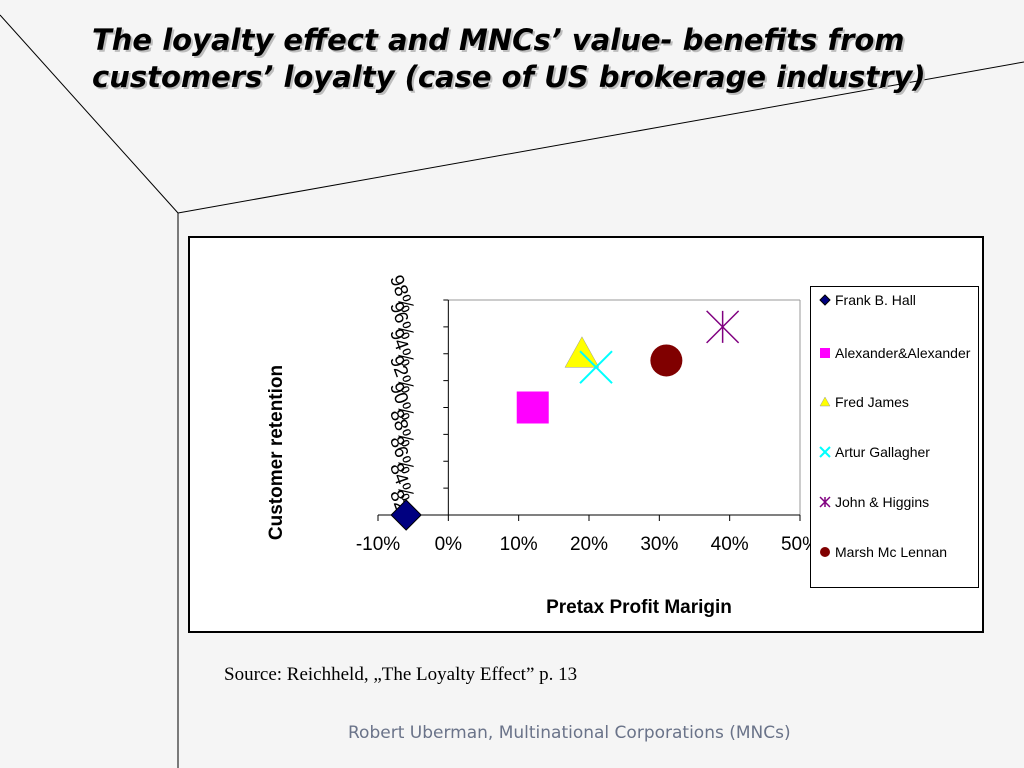 This screenshot has height=768, width=1024. I want to click on x-tick-label: 10%, so click(519, 544).